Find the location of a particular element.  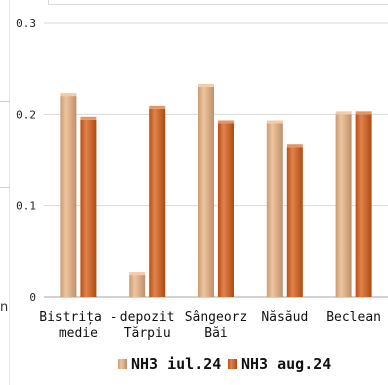

x-category-label: Sângeorz Băi is located at coordinates (216, 325).